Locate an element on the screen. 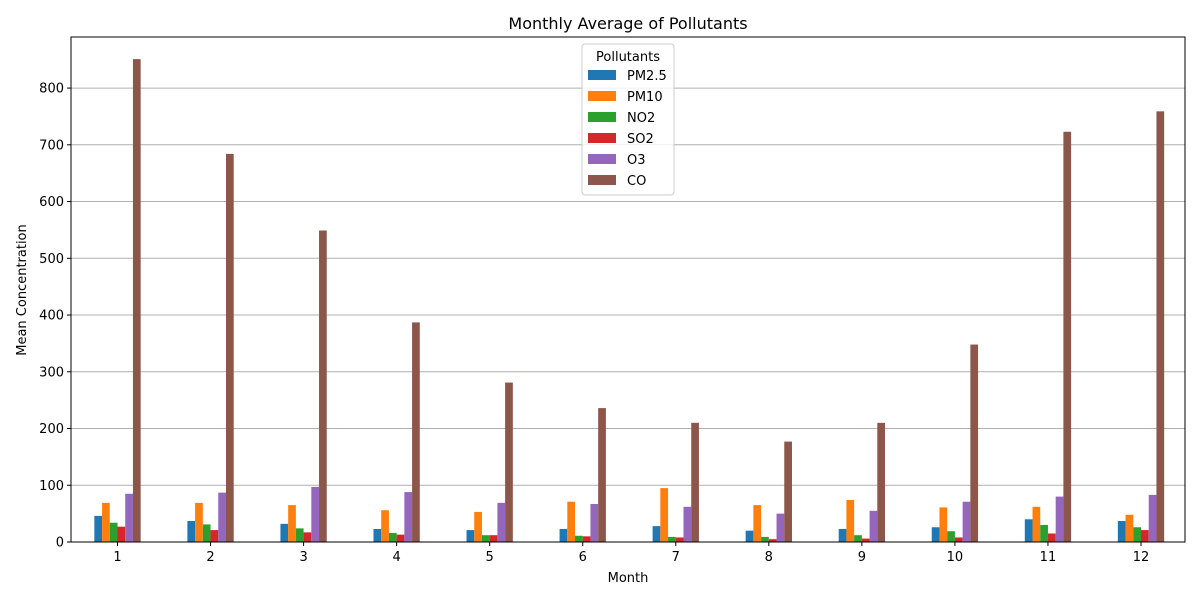  x-tick-label: 8 is located at coordinates (769, 557).